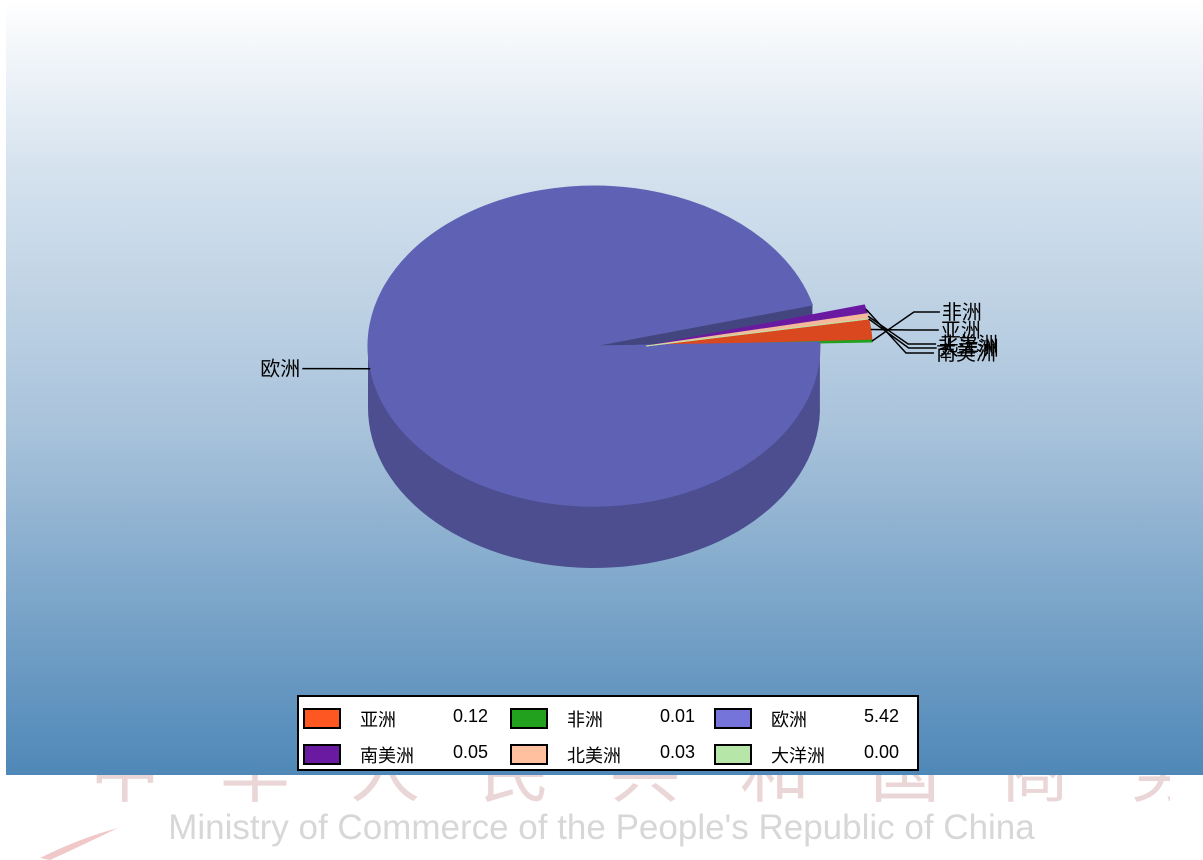 The height and width of the screenshot is (860, 1203). What do you see at coordinates (470, 716) in the screenshot?
I see `legend-value: 0.12` at bounding box center [470, 716].